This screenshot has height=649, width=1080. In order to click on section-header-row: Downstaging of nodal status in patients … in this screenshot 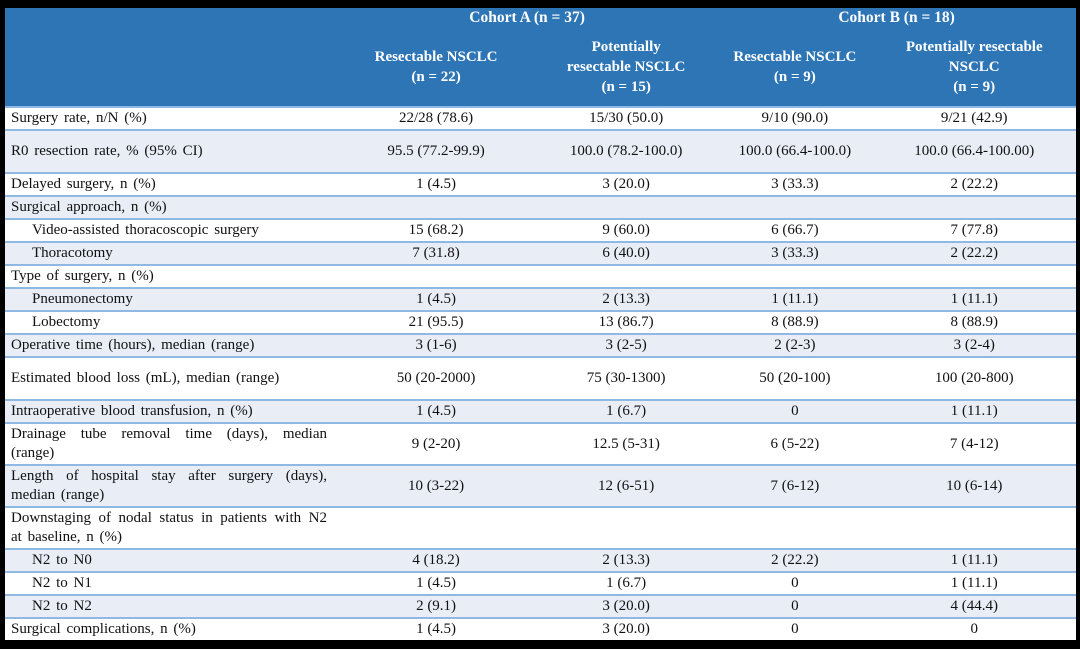, I will do `click(540, 527)`.